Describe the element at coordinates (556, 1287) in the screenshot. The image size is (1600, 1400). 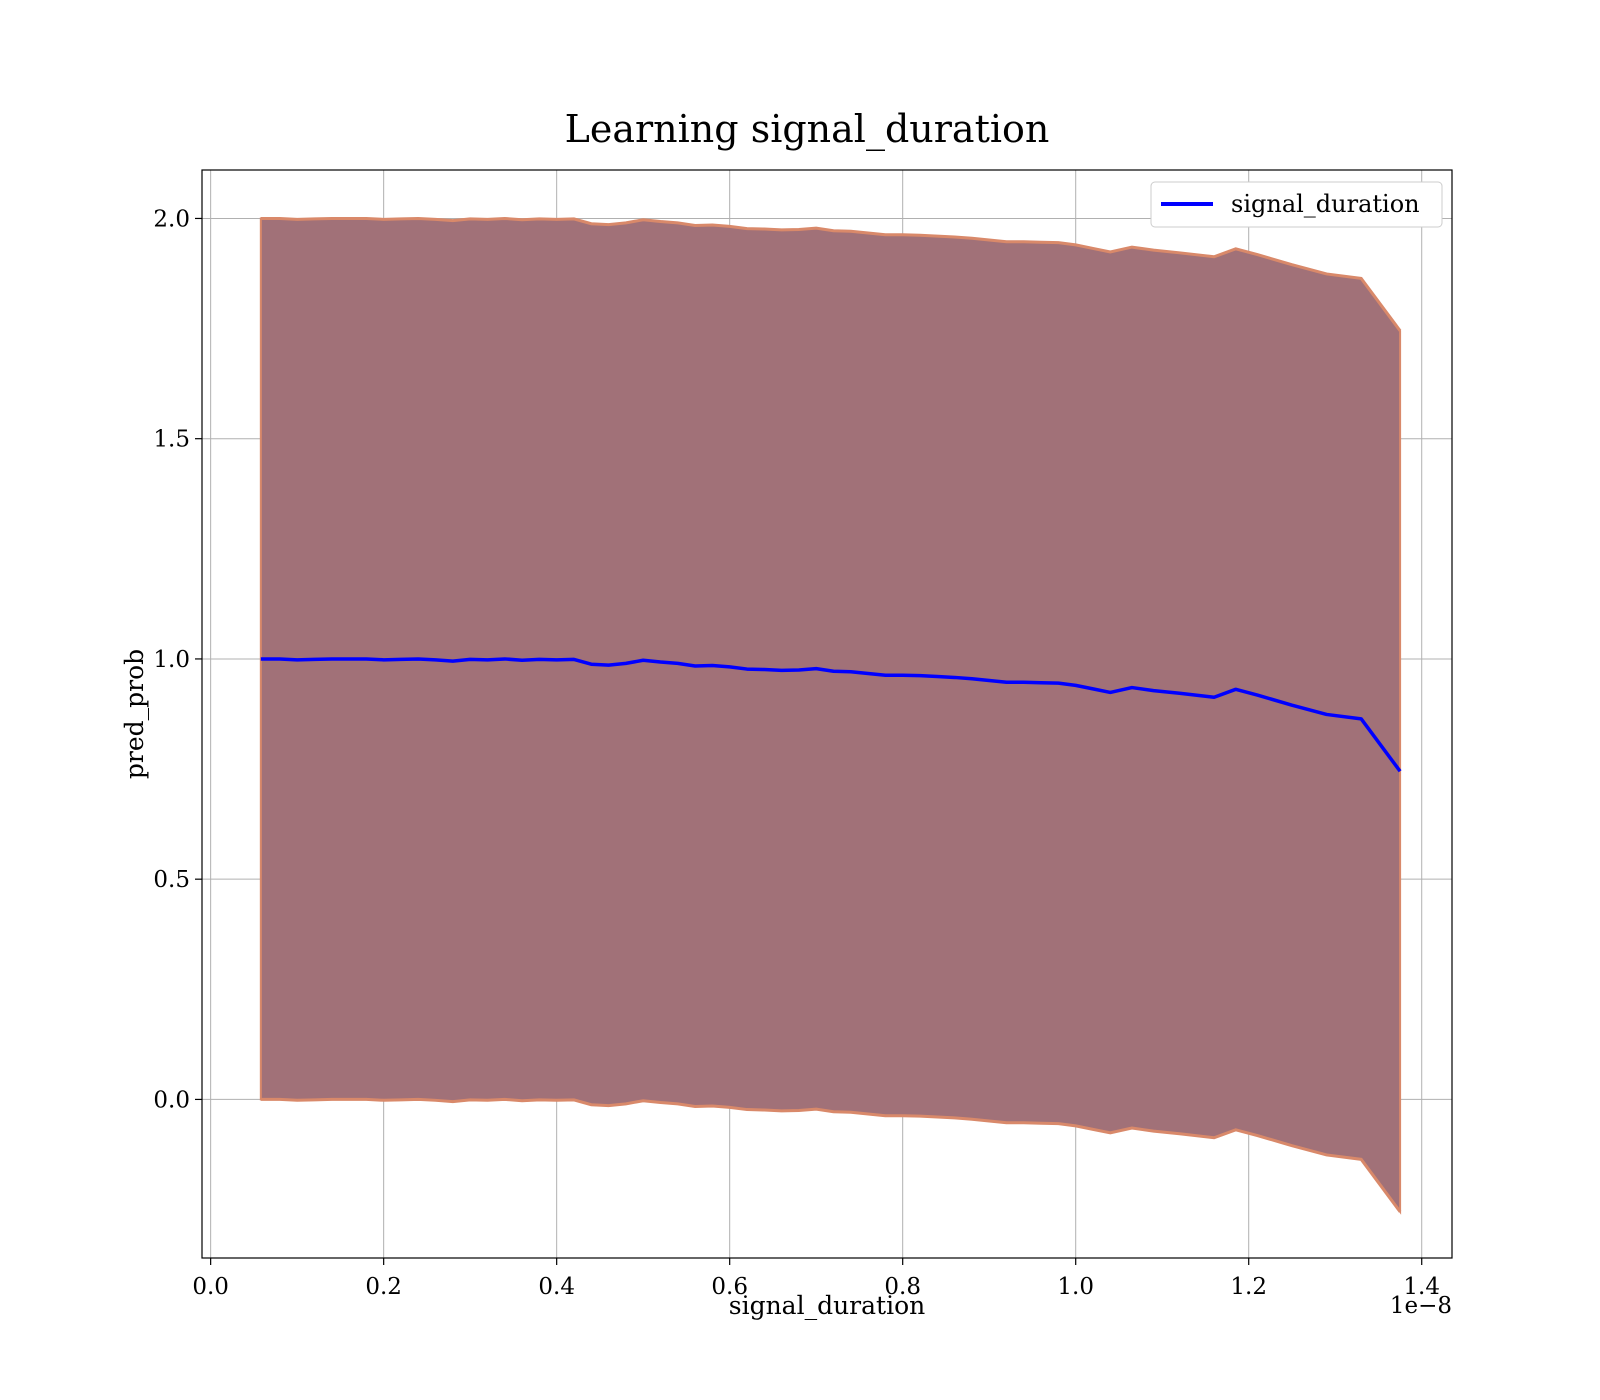
I see `x-tick-label: 0.4` at that location.